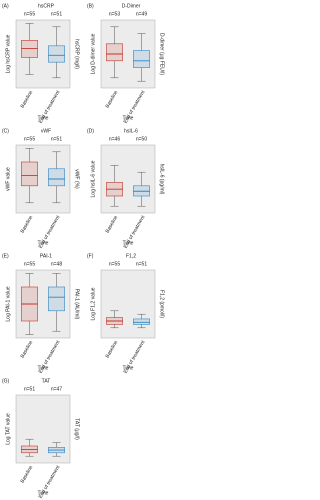  What do you see at coordinates (8, 53) in the screenshot?
I see `y-axis-label: Log hsCRP value` at bounding box center [8, 53].